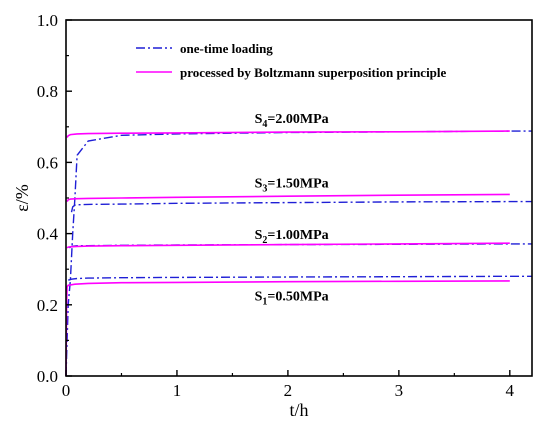  I want to click on y-tick-label: 0.2, so click(47, 305).